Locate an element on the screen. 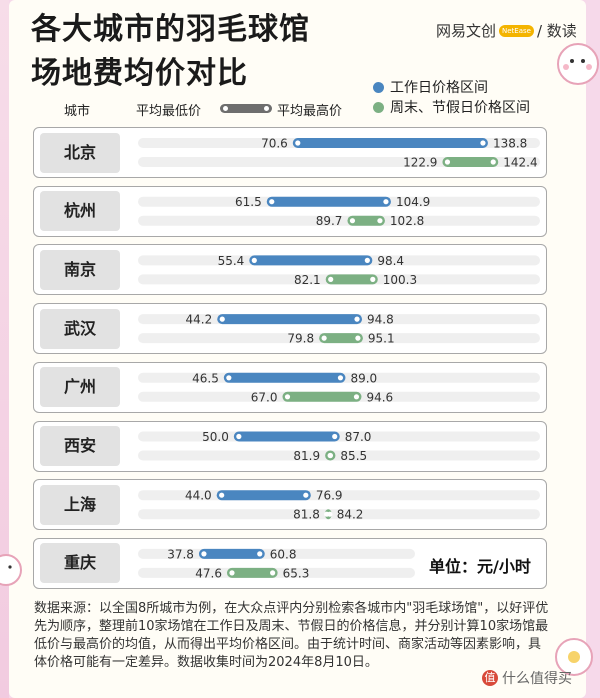 Image resolution: width=600 pixels, height=698 pixels. city-label-box: 武汉 is located at coordinates (80, 328).